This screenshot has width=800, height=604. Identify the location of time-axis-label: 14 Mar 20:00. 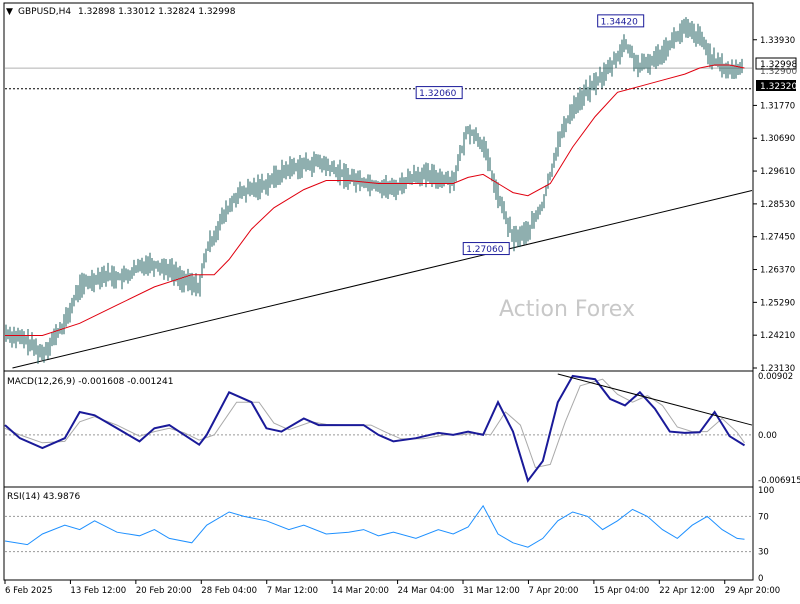
(360, 591).